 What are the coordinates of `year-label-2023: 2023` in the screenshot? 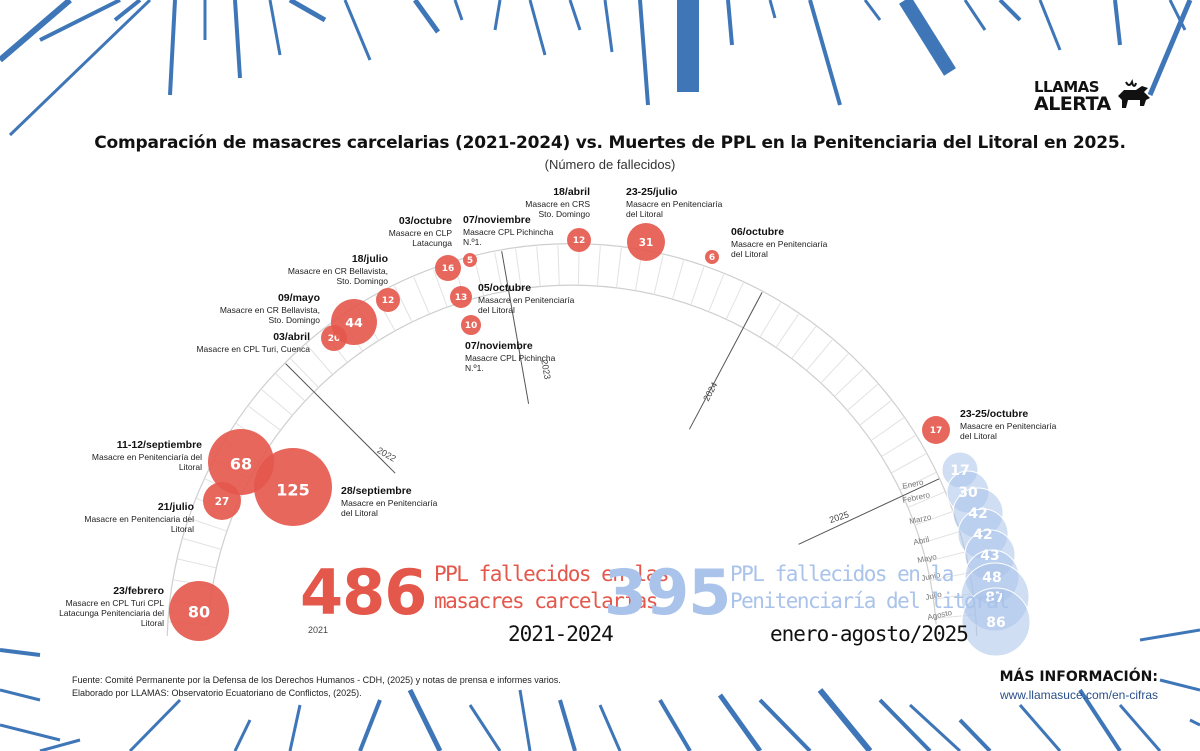 It's located at (545, 369).